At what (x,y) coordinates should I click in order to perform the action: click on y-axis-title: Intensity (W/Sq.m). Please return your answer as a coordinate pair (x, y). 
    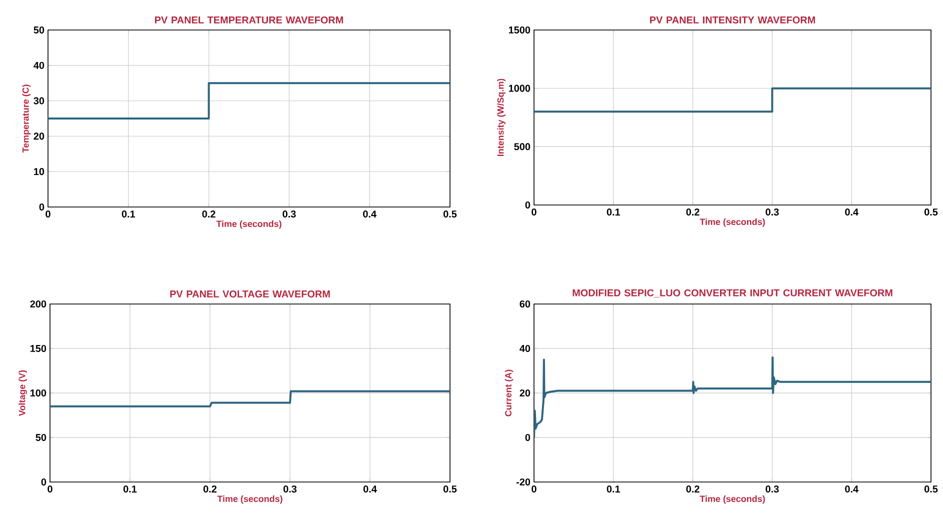
    Looking at the image, I should click on (501, 117).